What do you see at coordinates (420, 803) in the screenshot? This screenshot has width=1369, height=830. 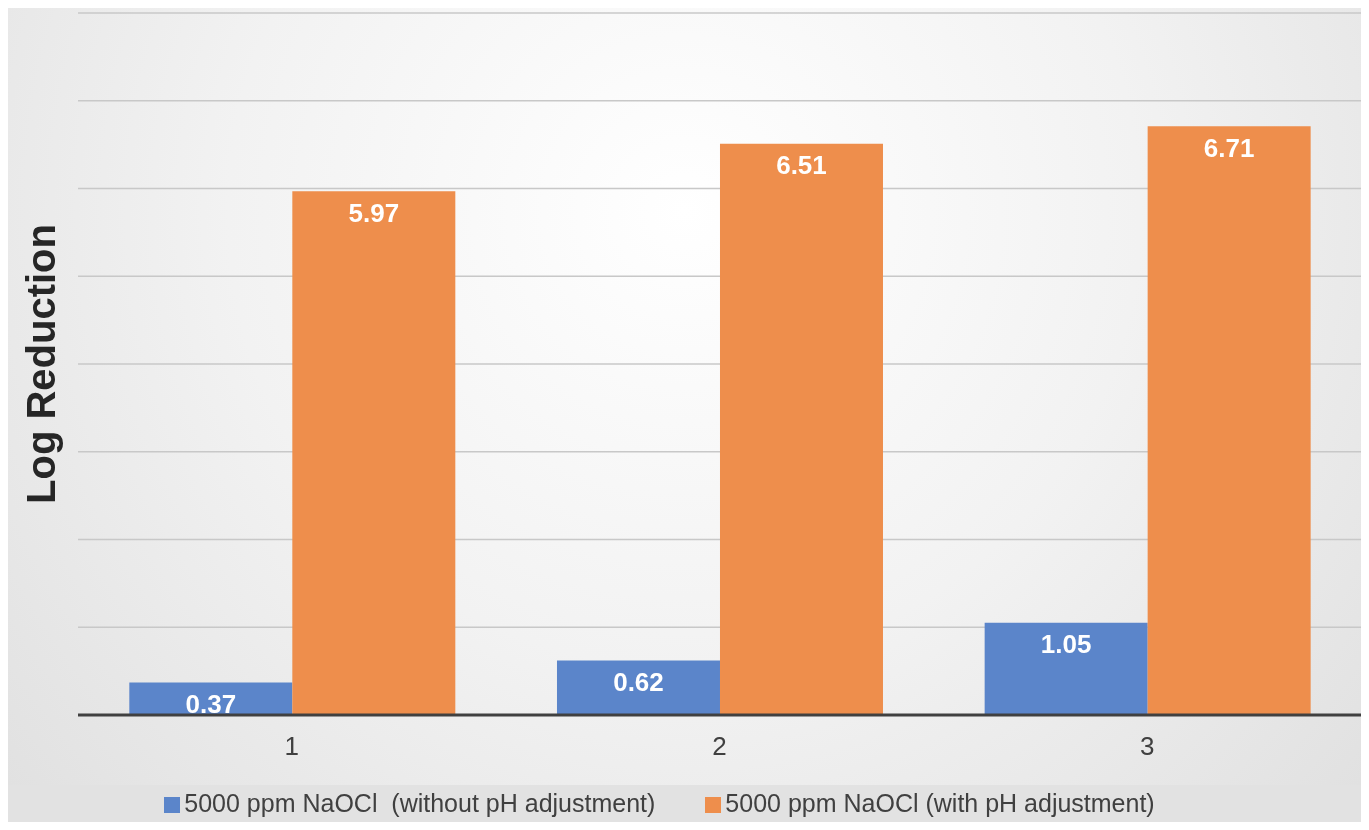 I see `legend-label: 5000 ppm NaOCl (without pH adjustment)` at bounding box center [420, 803].